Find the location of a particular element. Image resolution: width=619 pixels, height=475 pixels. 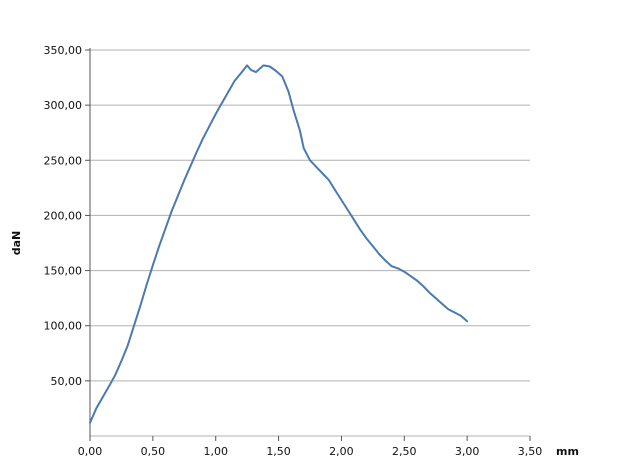

x-tick-label: 3,00 is located at coordinates (467, 451).